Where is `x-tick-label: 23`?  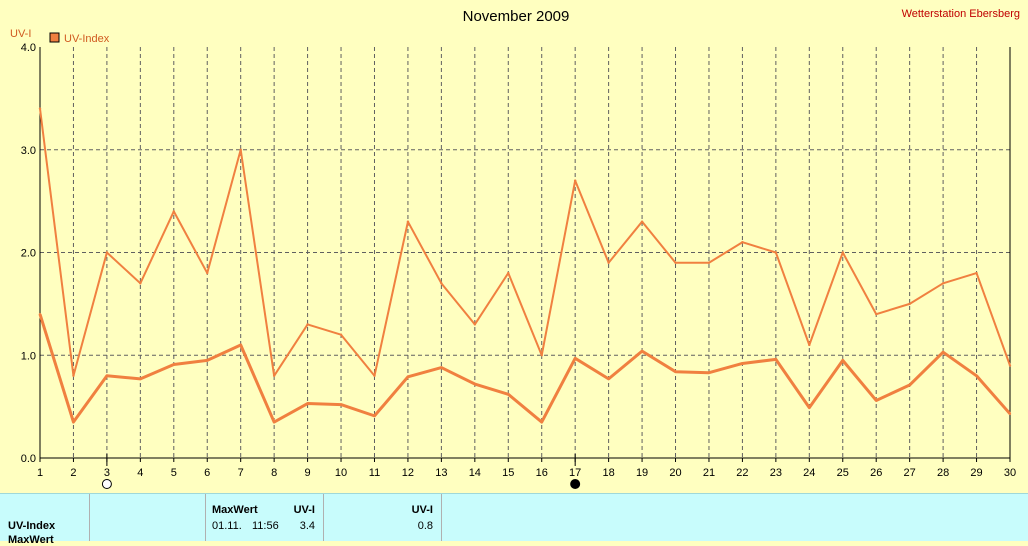
x-tick-label: 23 is located at coordinates (776, 473).